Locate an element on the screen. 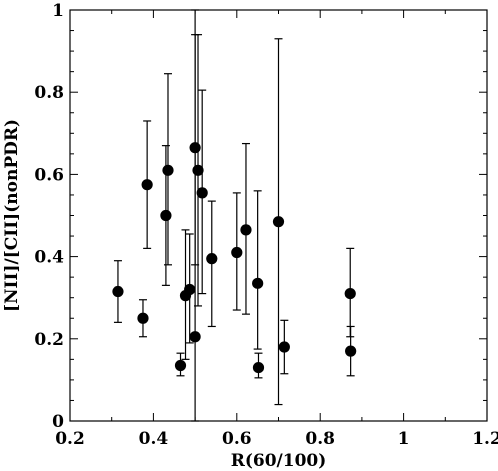 The height and width of the screenshot is (471, 498). x-tick-label: 1 is located at coordinates (404, 439).